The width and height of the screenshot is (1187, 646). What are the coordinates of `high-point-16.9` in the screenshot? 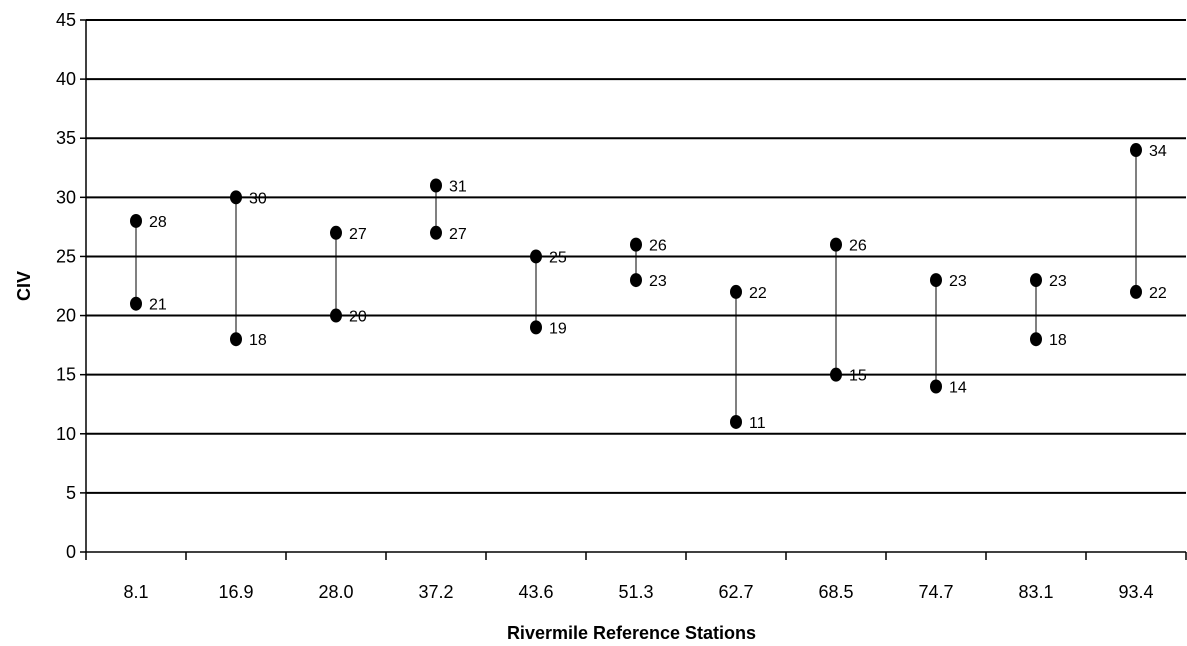 It's located at (236, 197).